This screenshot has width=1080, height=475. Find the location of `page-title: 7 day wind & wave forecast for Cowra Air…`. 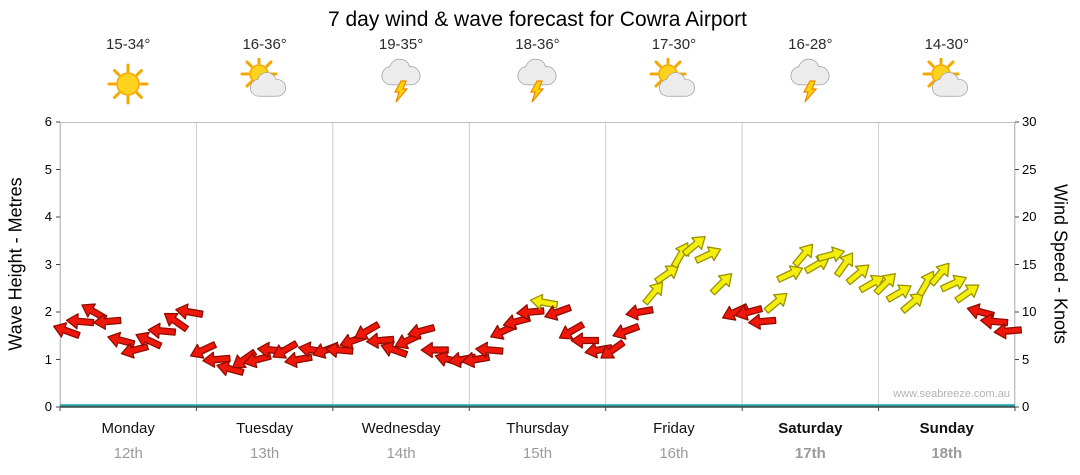

page-title: 7 day wind & wave forecast for Cowra Air… is located at coordinates (537, 19).